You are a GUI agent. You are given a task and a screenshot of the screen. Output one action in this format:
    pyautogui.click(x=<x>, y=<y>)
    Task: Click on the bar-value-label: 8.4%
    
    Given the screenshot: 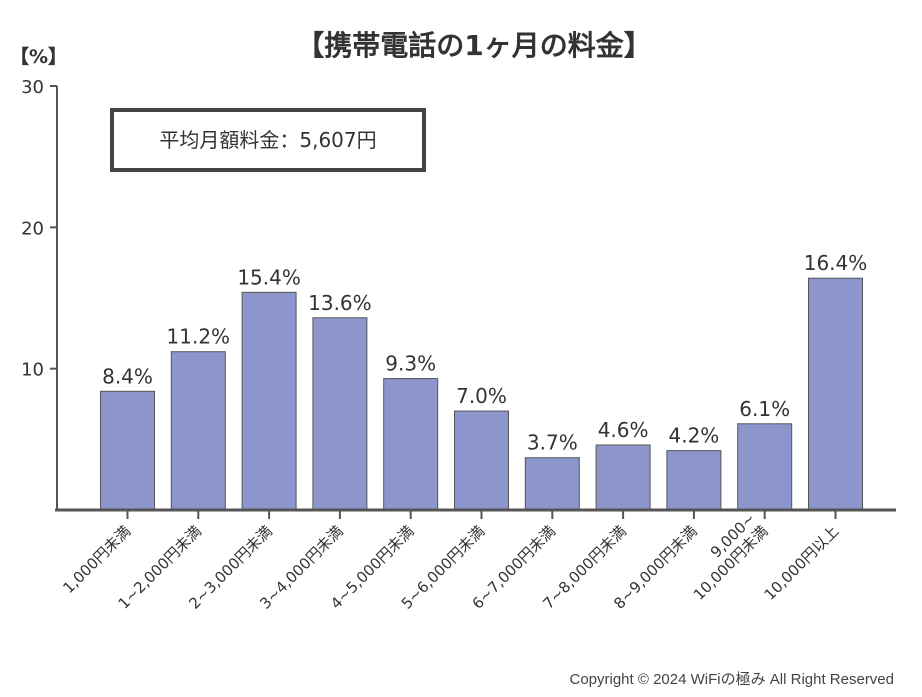 What is the action you would take?
    pyautogui.click(x=127, y=376)
    